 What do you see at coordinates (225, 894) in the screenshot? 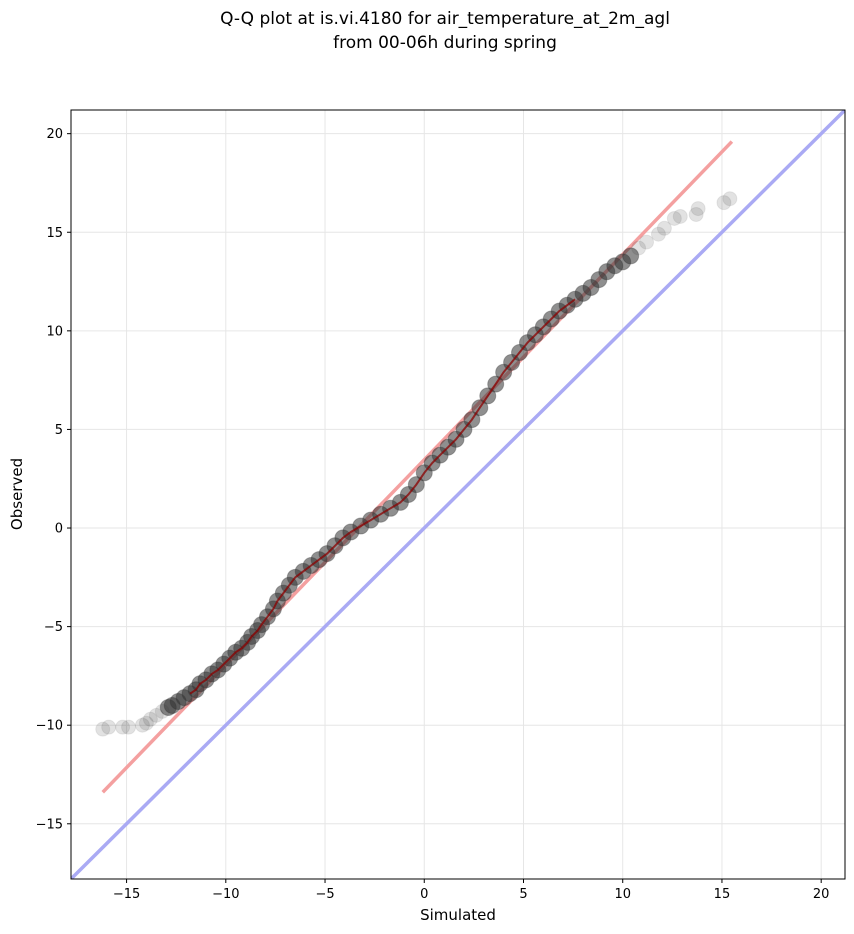
I see `x-tick-label: −10` at bounding box center [225, 894].